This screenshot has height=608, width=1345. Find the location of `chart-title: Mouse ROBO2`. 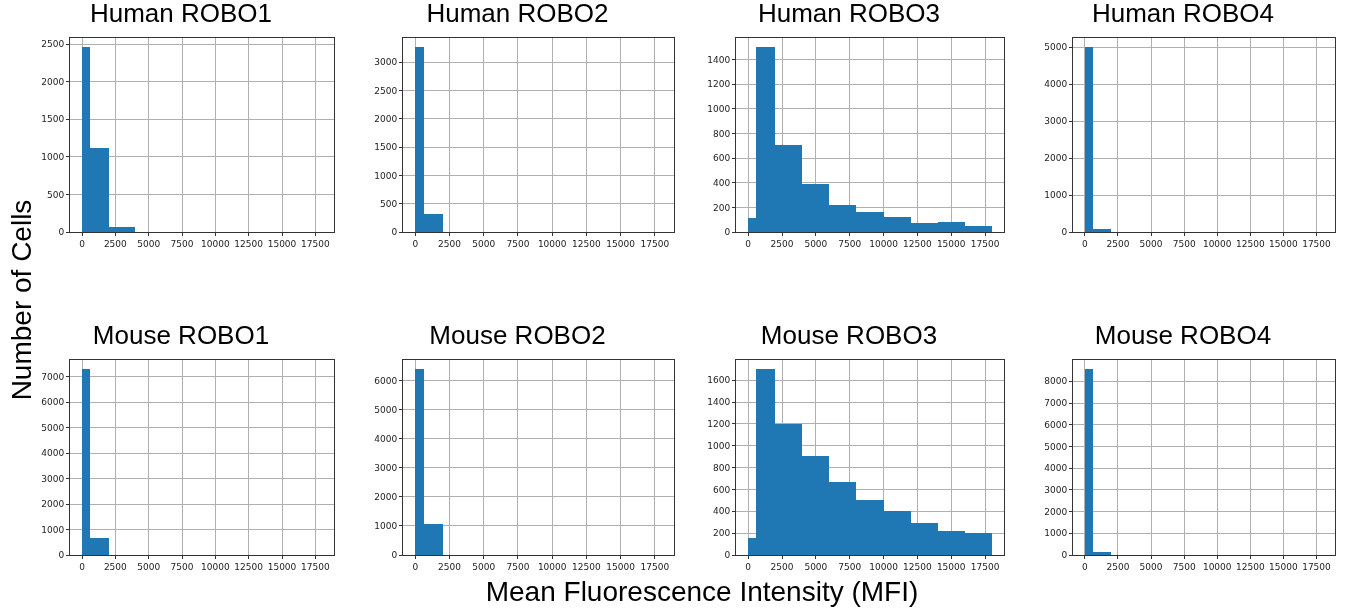

chart-title: Mouse ROBO2 is located at coordinates (517, 334).